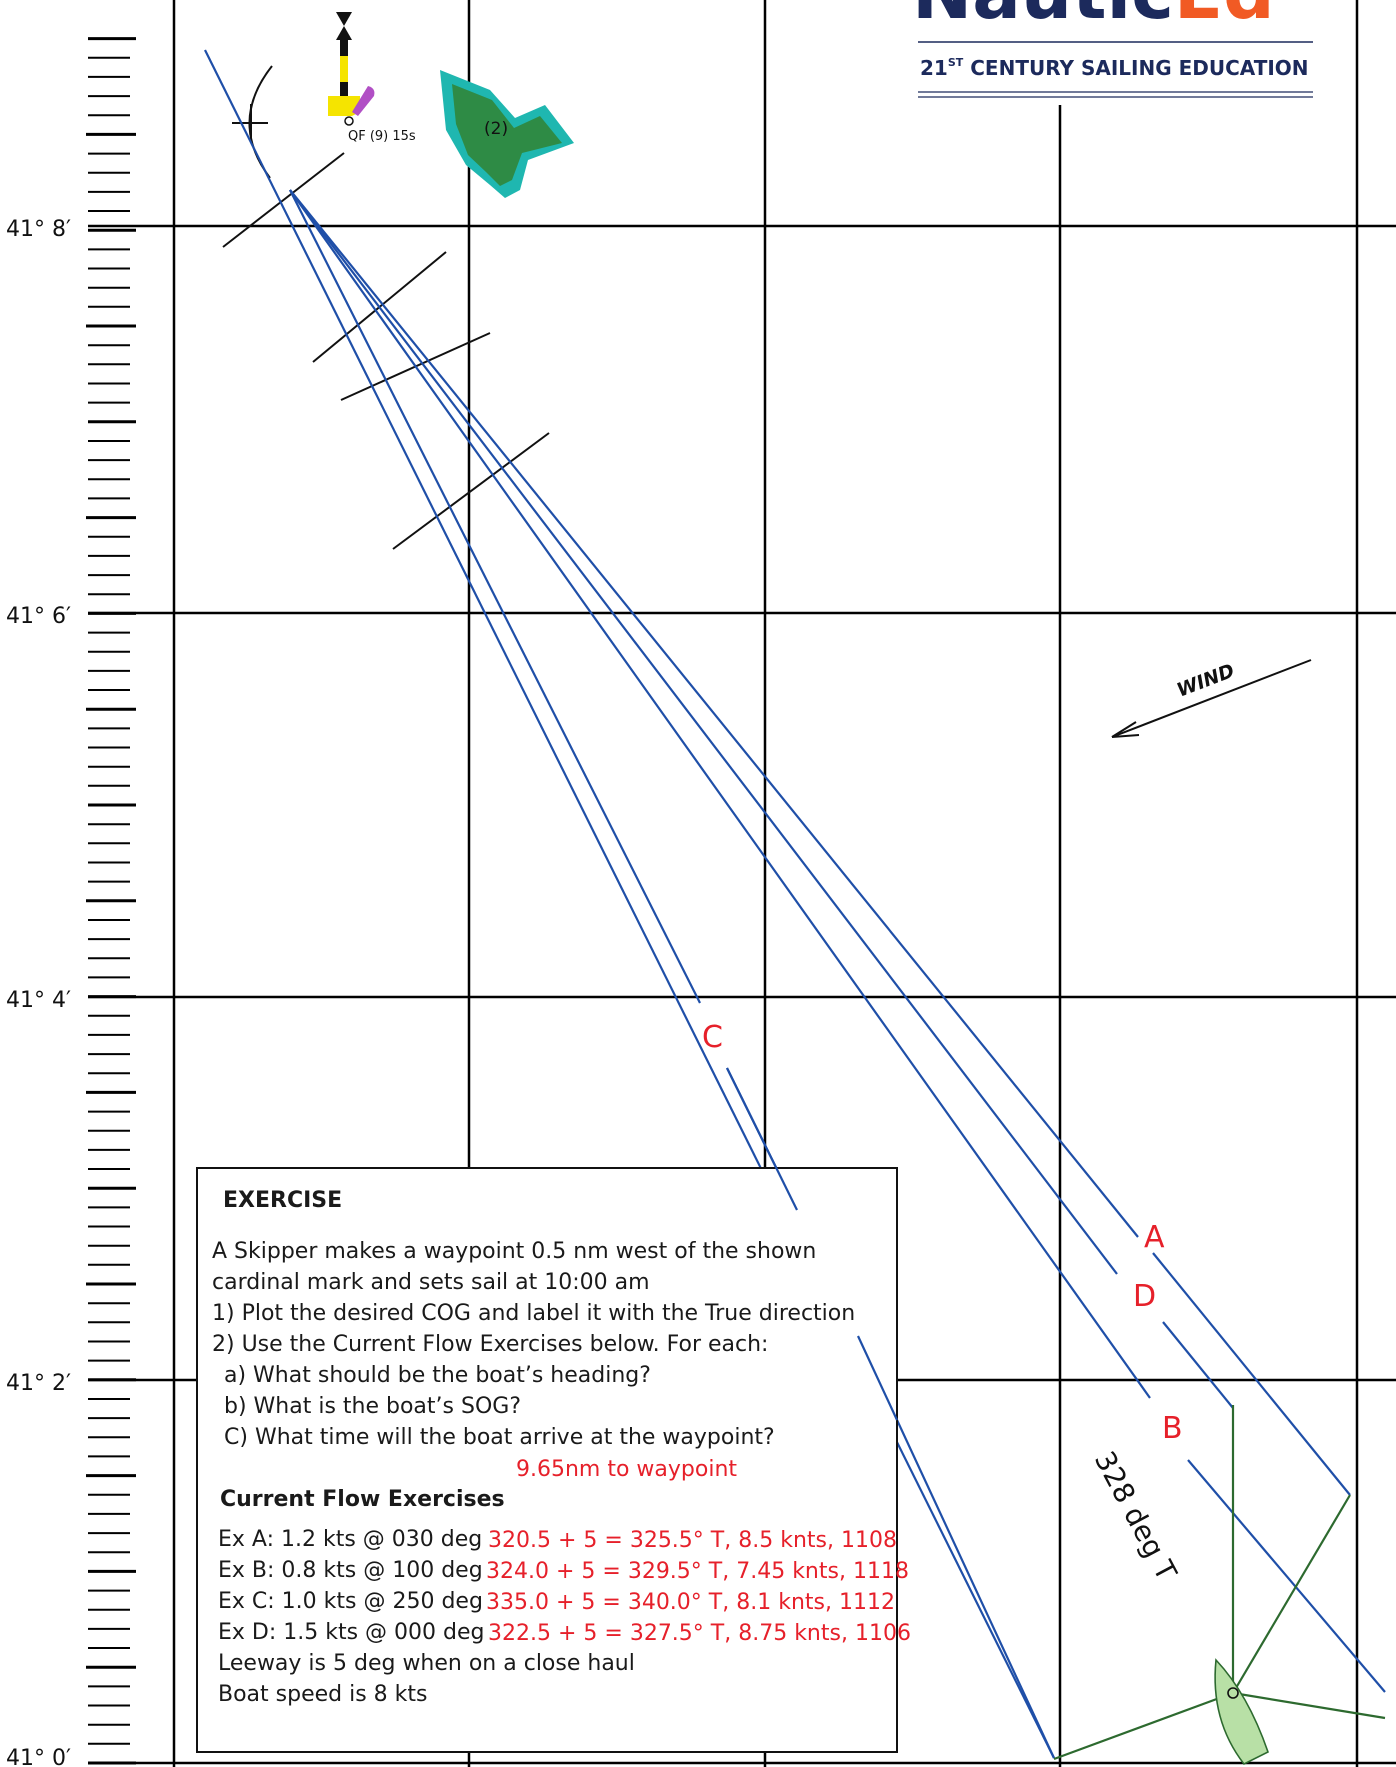 The image size is (1396, 1767). Describe the element at coordinates (344, 19) in the screenshot. I see `topmark-cone-down` at that location.